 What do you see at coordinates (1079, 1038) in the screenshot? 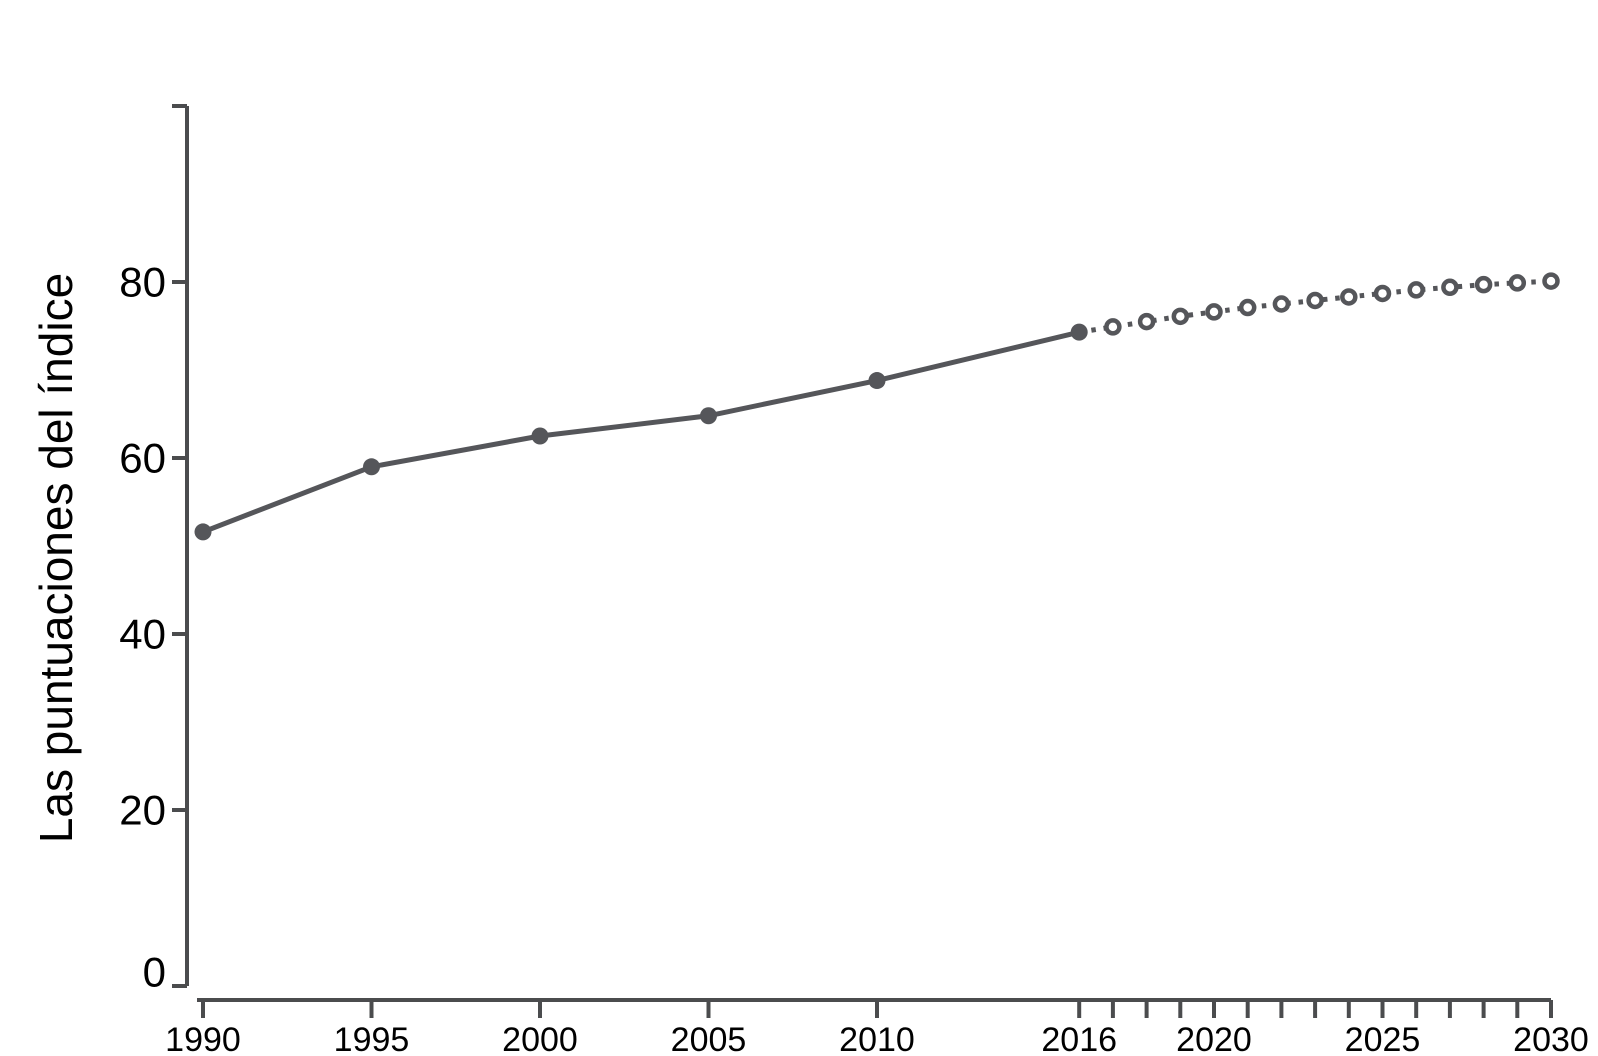
I see `x-axis-tick-label: 2016` at bounding box center [1079, 1038].